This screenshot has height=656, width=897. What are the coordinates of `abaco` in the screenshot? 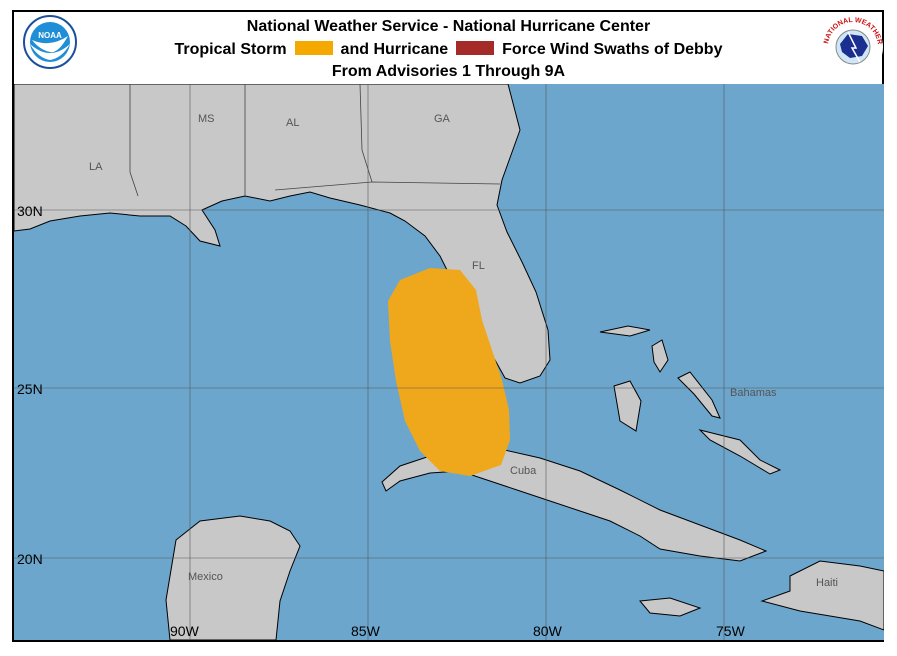 It's located at (660, 356).